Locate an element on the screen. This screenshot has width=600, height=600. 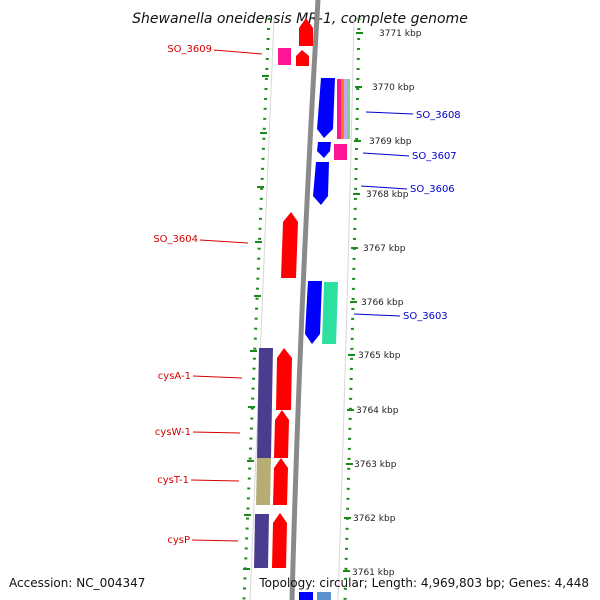
gene-label: cysW-1 is located at coordinates (173, 432).